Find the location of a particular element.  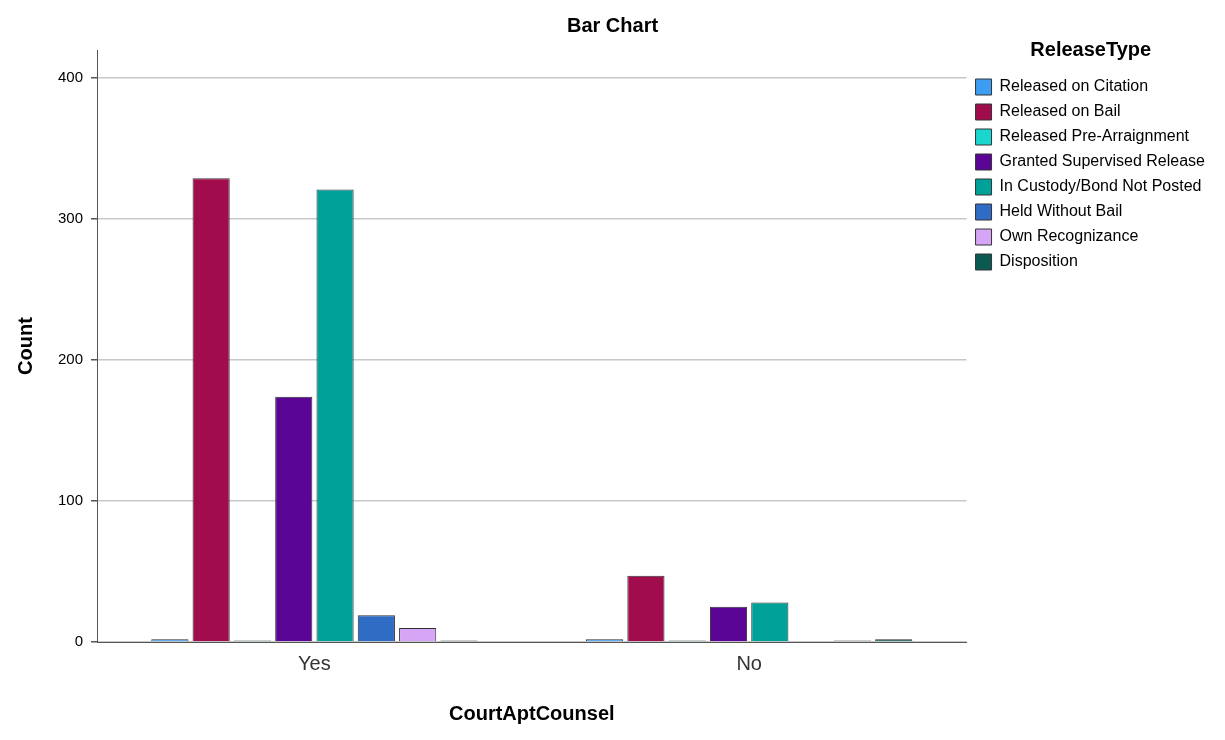

legend-title: ReleaseType is located at coordinates (1091, 48).